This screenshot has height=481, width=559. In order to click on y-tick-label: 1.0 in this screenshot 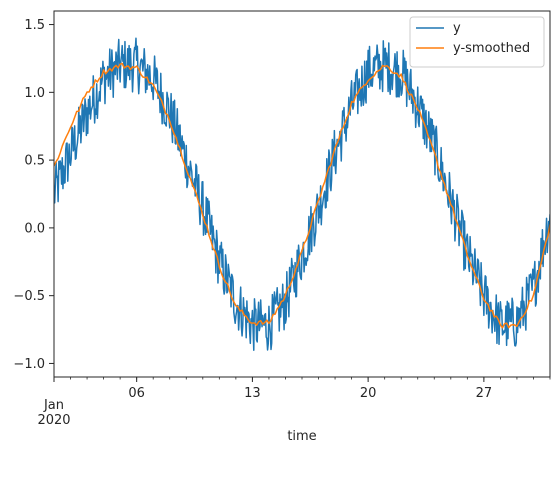, I will do `click(34, 93)`.